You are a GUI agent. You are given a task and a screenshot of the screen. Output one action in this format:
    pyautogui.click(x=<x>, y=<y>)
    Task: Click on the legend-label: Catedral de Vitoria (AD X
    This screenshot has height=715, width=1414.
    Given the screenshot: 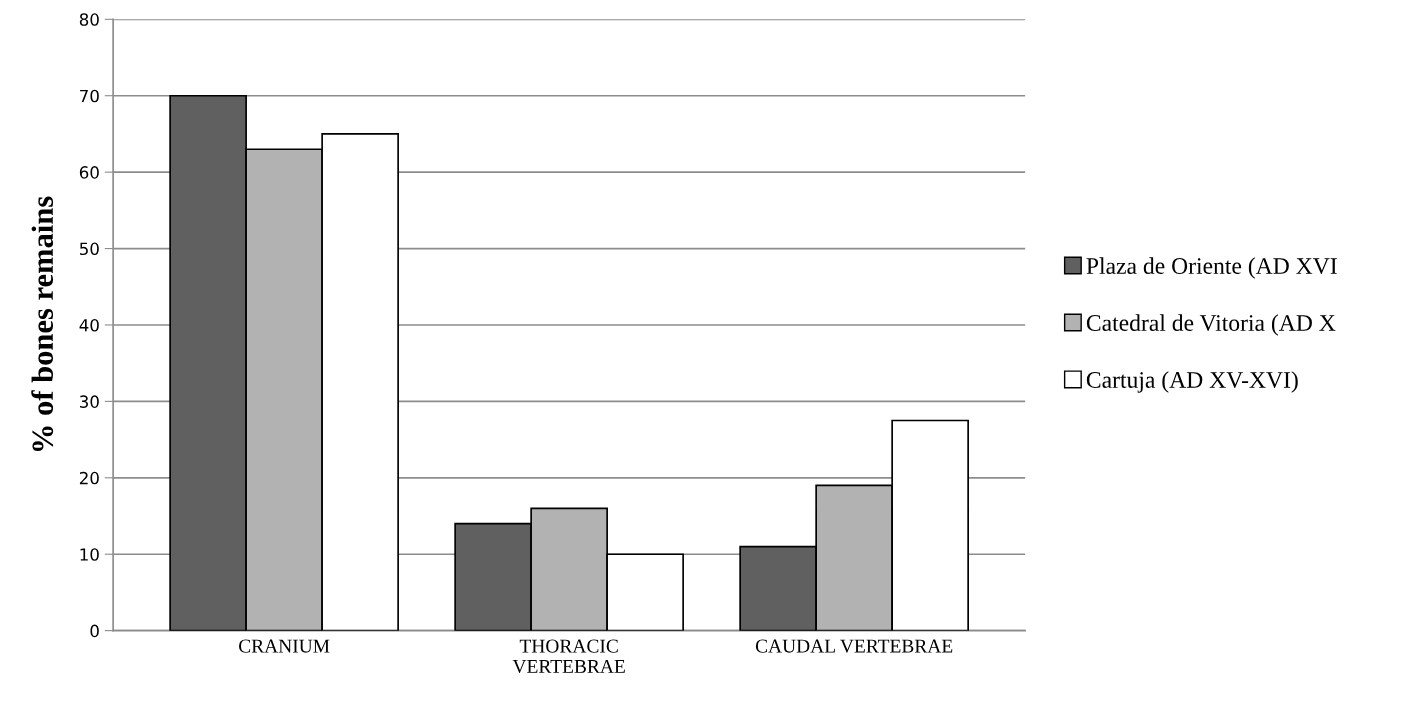 What is the action you would take?
    pyautogui.click(x=1211, y=325)
    